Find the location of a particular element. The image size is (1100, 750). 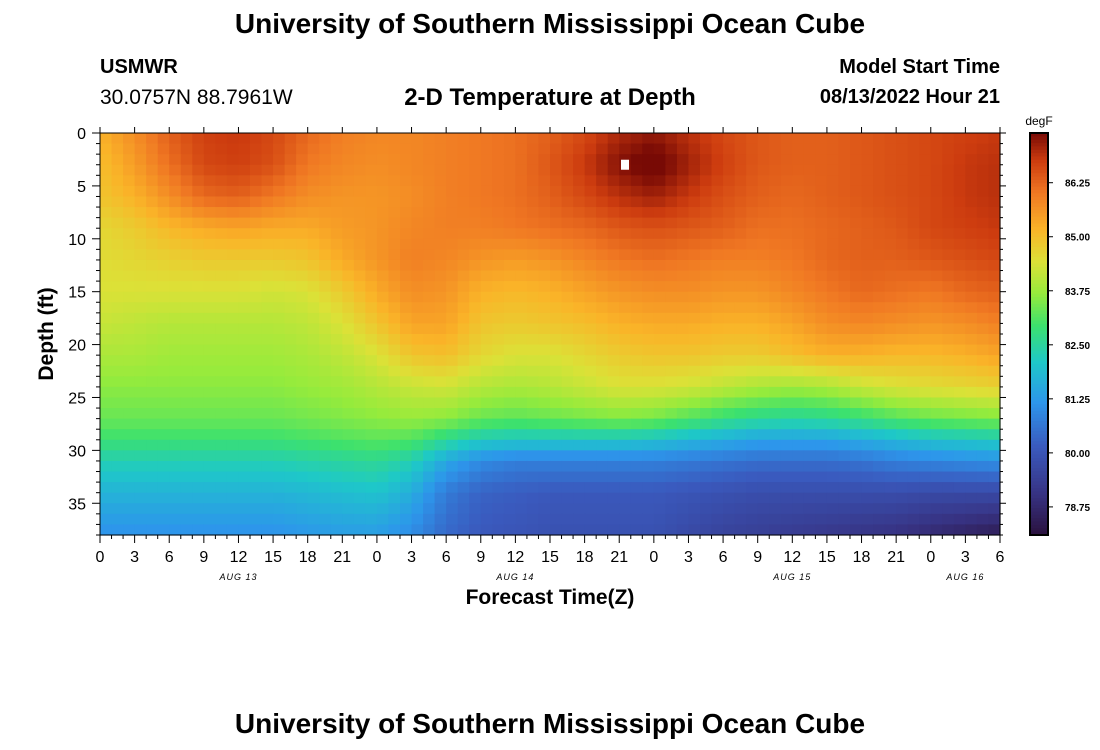

x-tick-label: 3 is located at coordinates (965, 557).